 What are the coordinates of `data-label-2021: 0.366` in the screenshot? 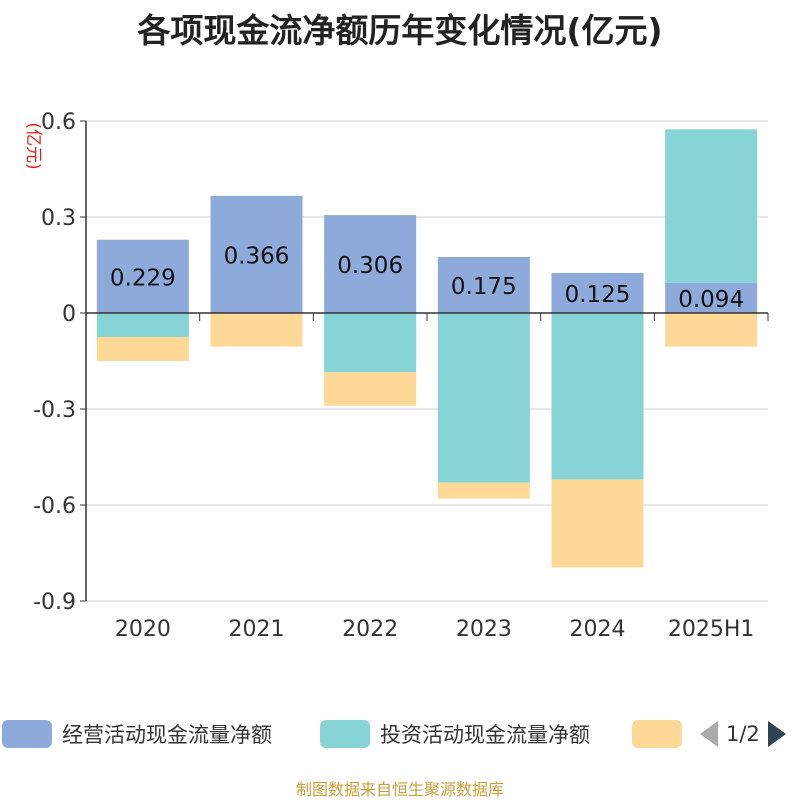 It's located at (257, 256).